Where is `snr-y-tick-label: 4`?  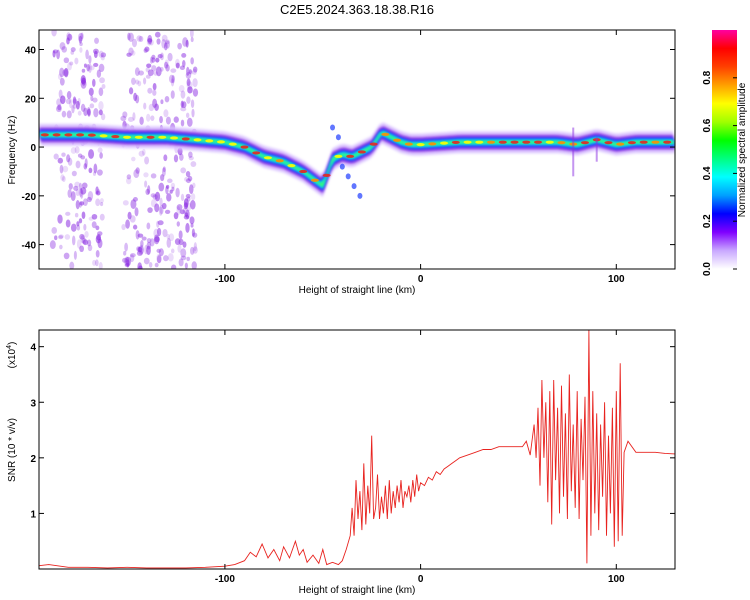 snr-y-tick-label: 4 is located at coordinates (33, 348).